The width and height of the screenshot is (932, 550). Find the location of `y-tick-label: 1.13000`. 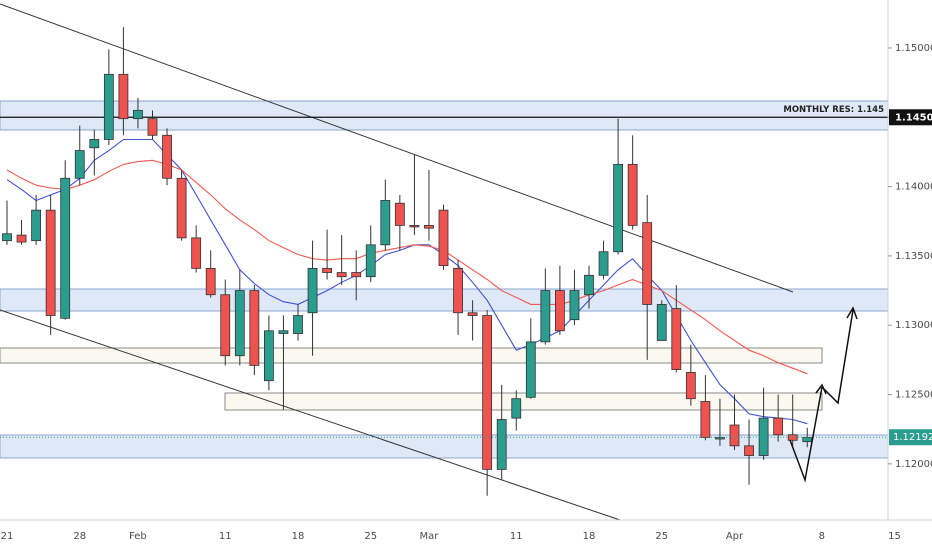

y-tick-label: 1.13000 is located at coordinates (913, 325).